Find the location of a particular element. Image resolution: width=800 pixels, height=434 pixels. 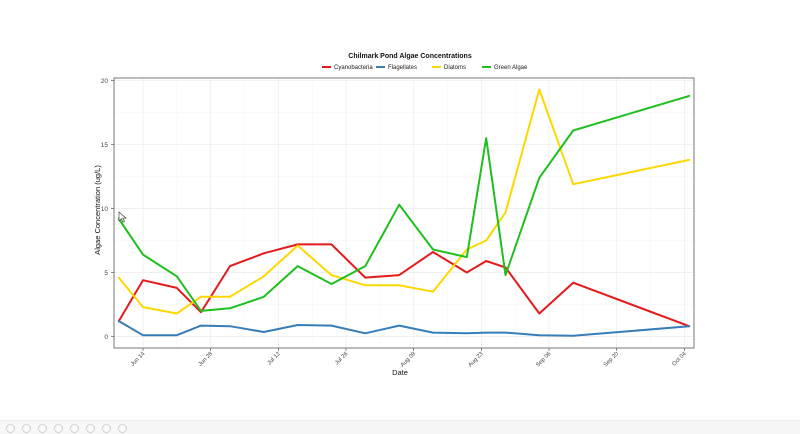

x-tick-label: Jun 14 is located at coordinates (138, 359).